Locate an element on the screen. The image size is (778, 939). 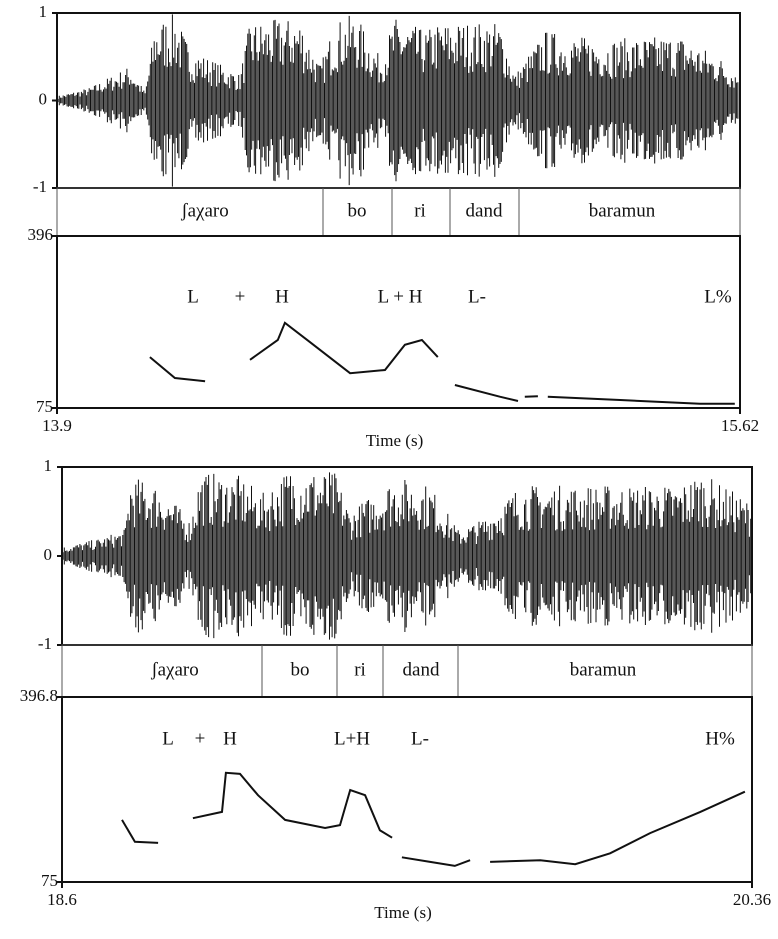
x-tick-label: 18.6 is located at coordinates (62, 899).